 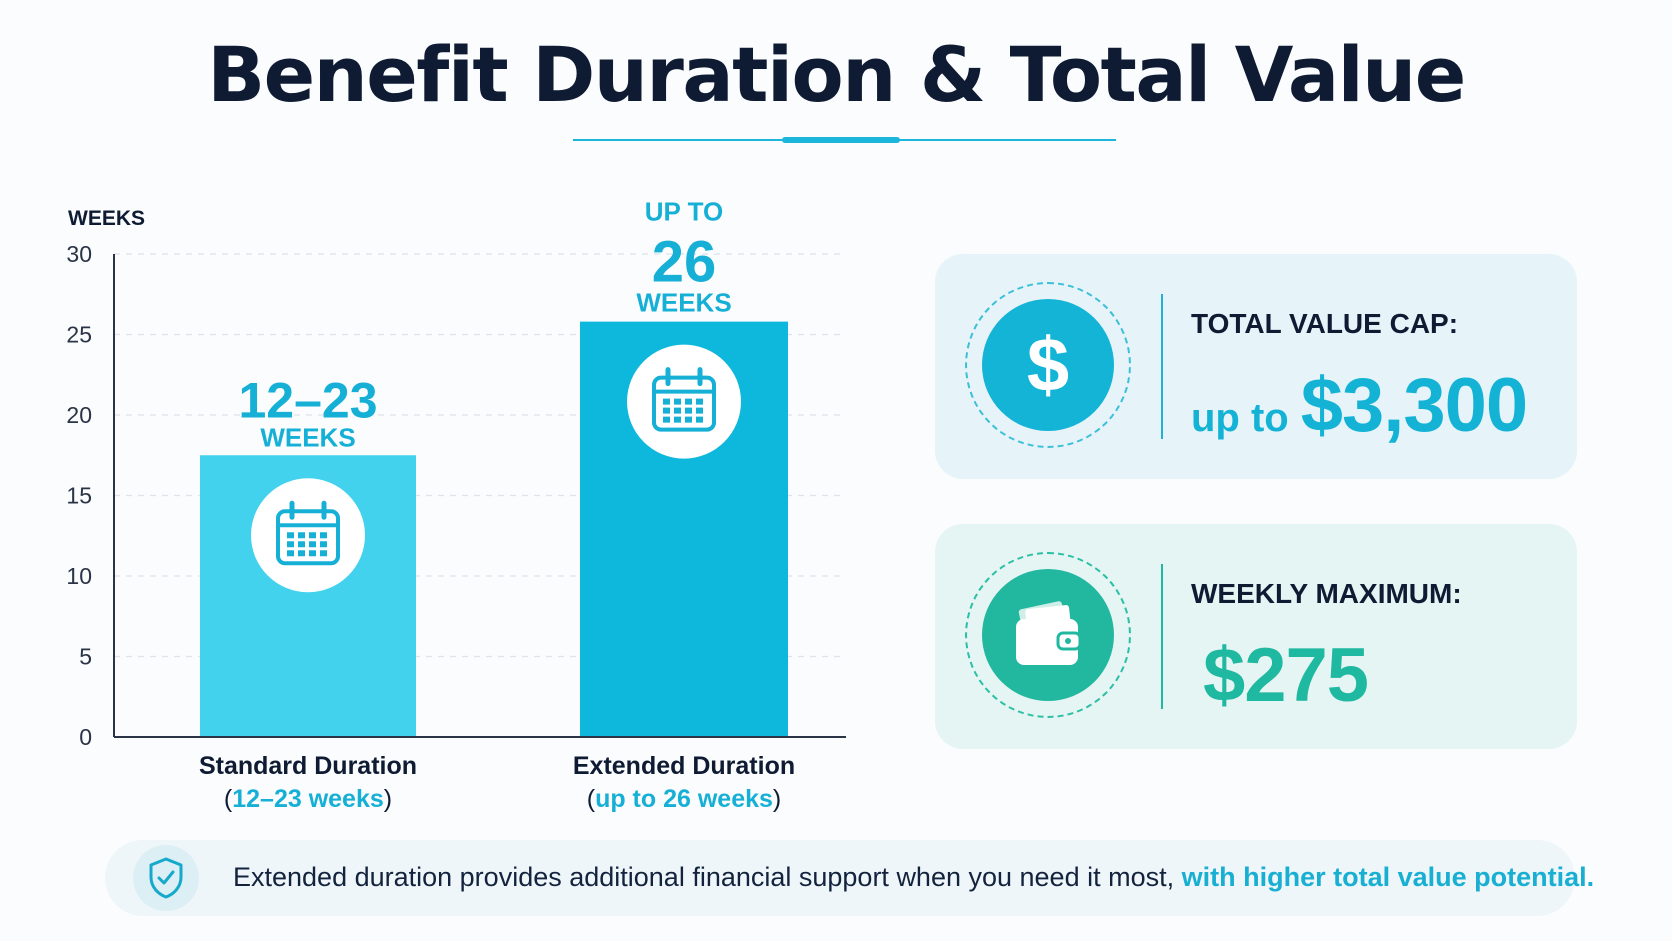 I want to click on y-tick-label: 30, so click(x=79, y=254).